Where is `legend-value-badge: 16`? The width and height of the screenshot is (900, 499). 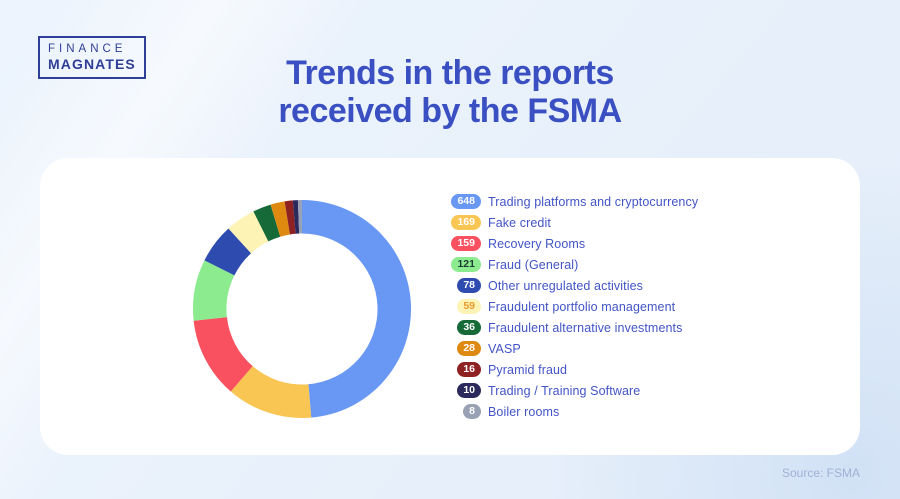 legend-value-badge: 16 is located at coordinates (469, 369).